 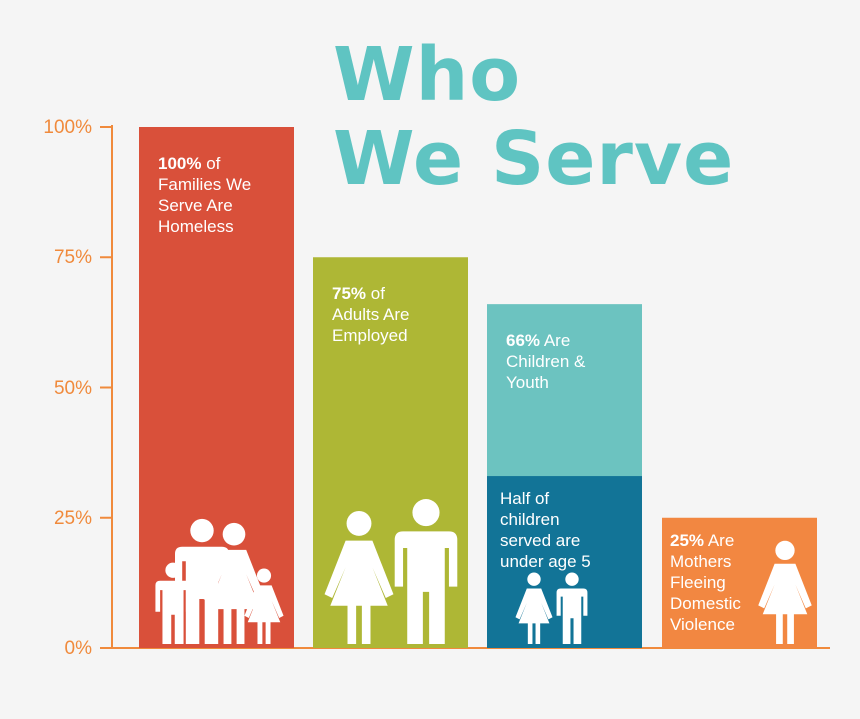 I want to click on bar-homeless-label: 100% of Families We Serve Are Homeless, so click(x=204, y=195).